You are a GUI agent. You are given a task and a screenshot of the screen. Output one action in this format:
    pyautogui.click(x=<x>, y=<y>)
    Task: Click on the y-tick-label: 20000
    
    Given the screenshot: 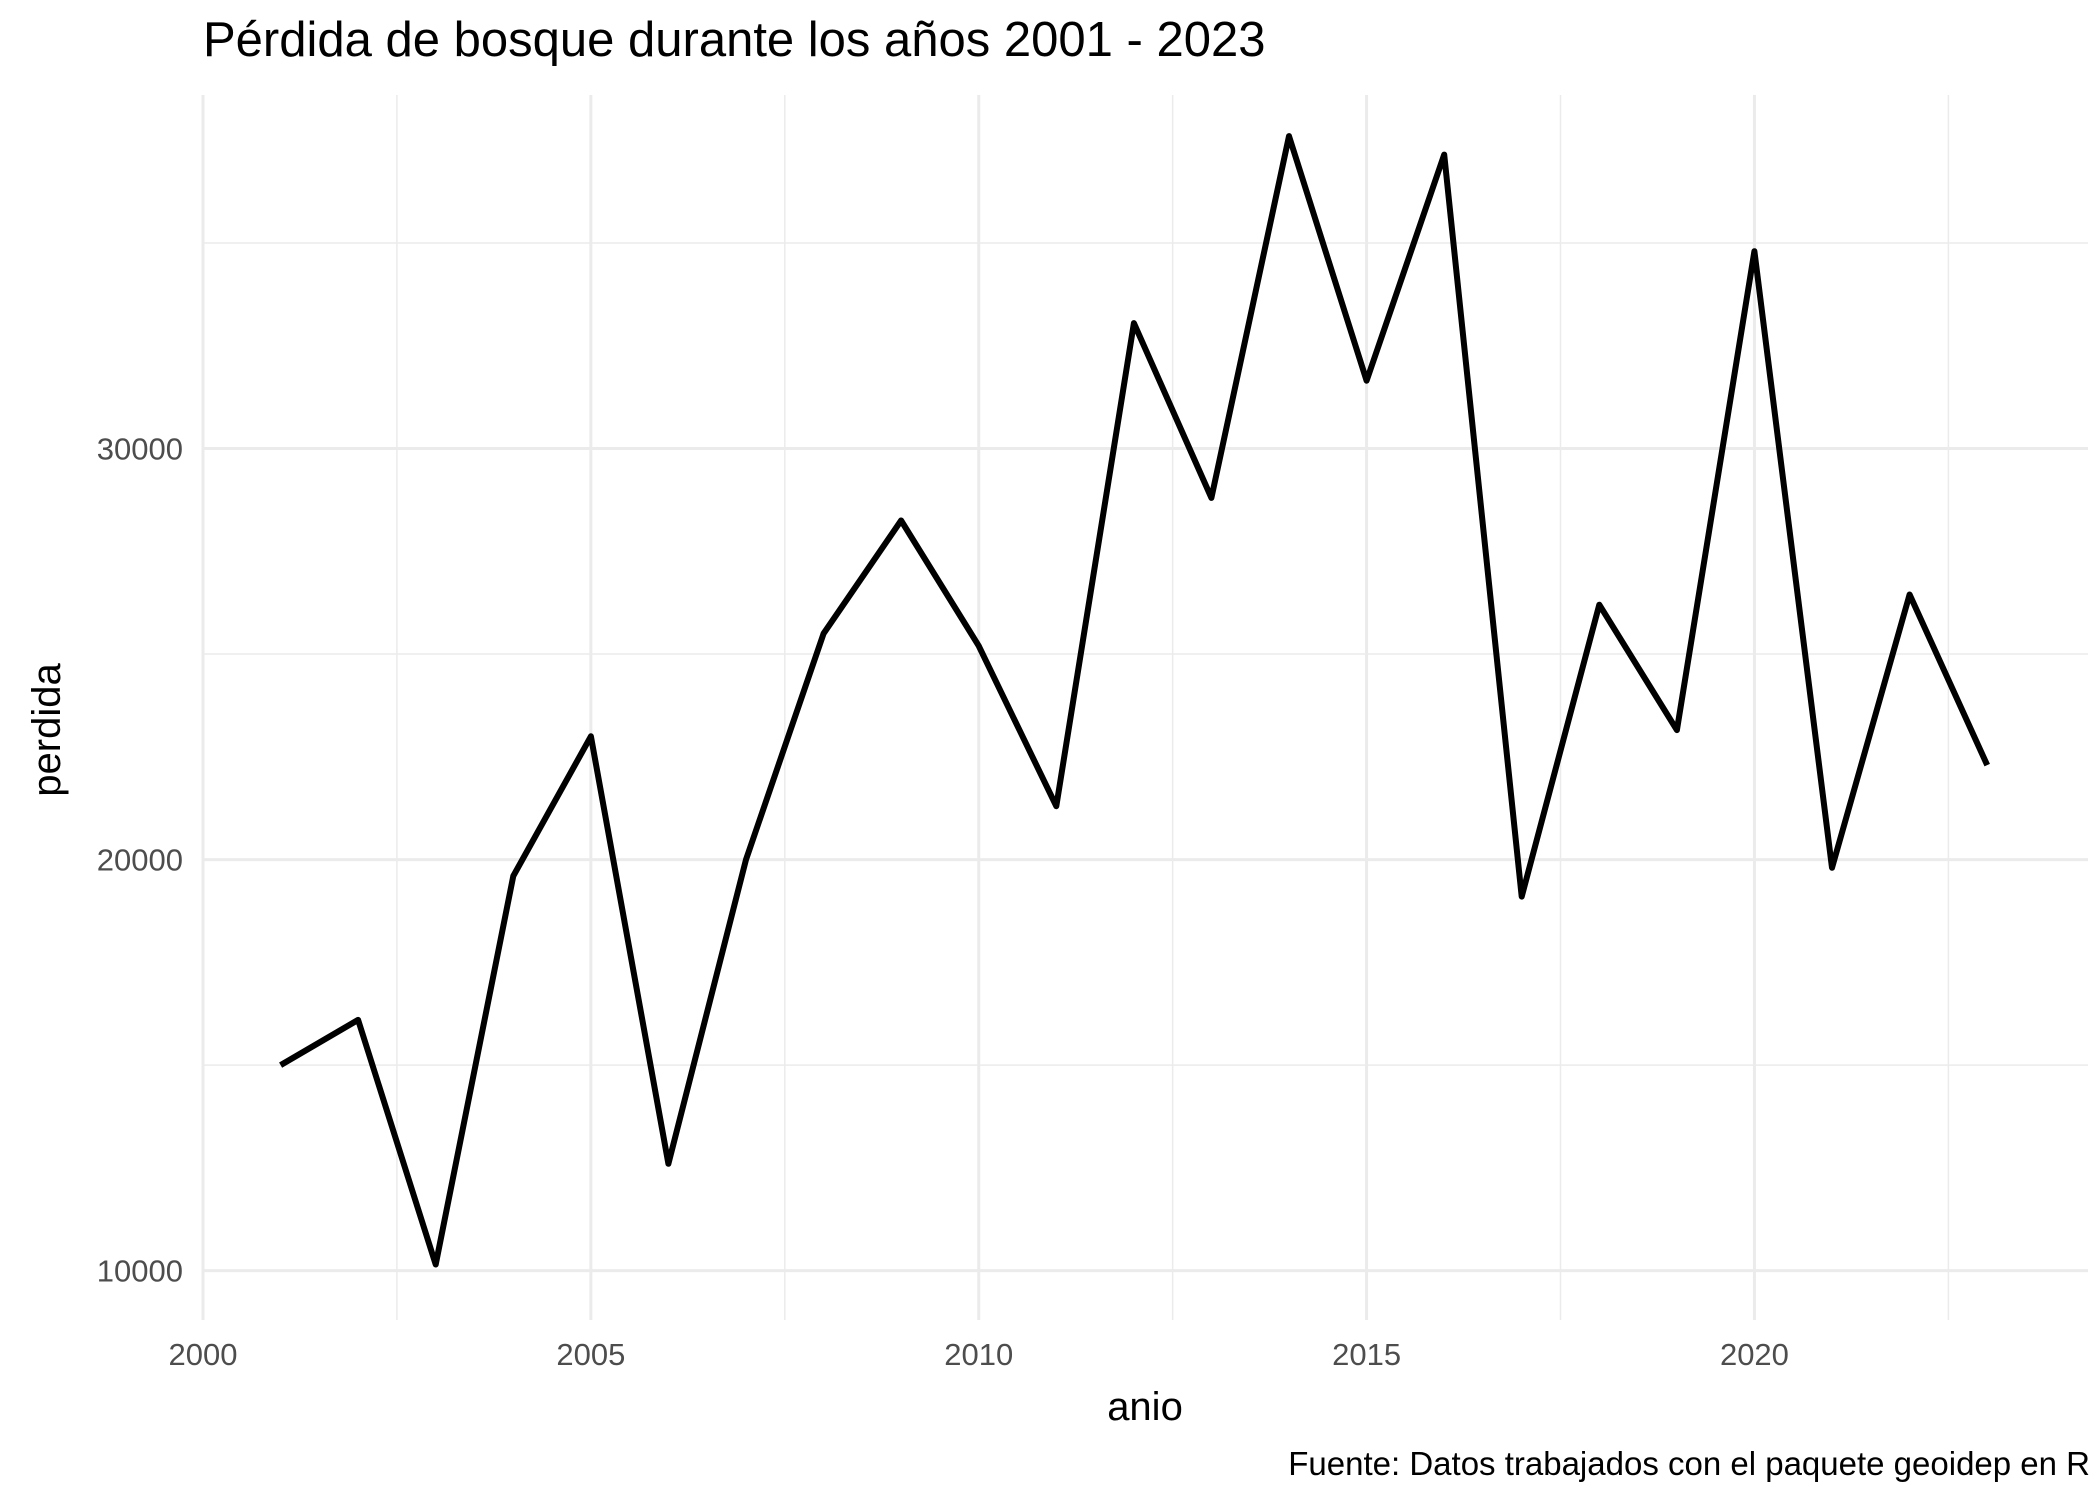 What is the action you would take?
    pyautogui.click(x=140, y=860)
    